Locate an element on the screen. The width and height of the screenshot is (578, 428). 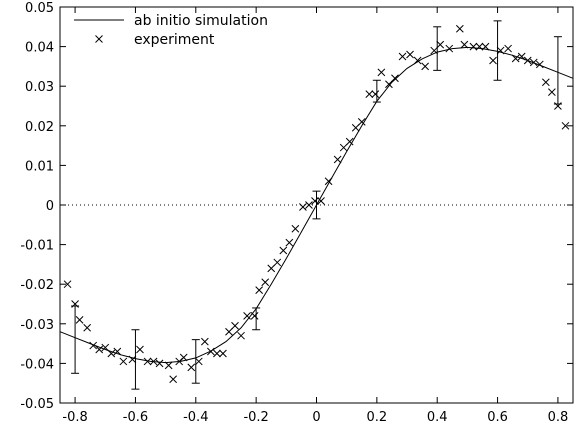
x-tick-label: 0.4 is located at coordinates (437, 417).